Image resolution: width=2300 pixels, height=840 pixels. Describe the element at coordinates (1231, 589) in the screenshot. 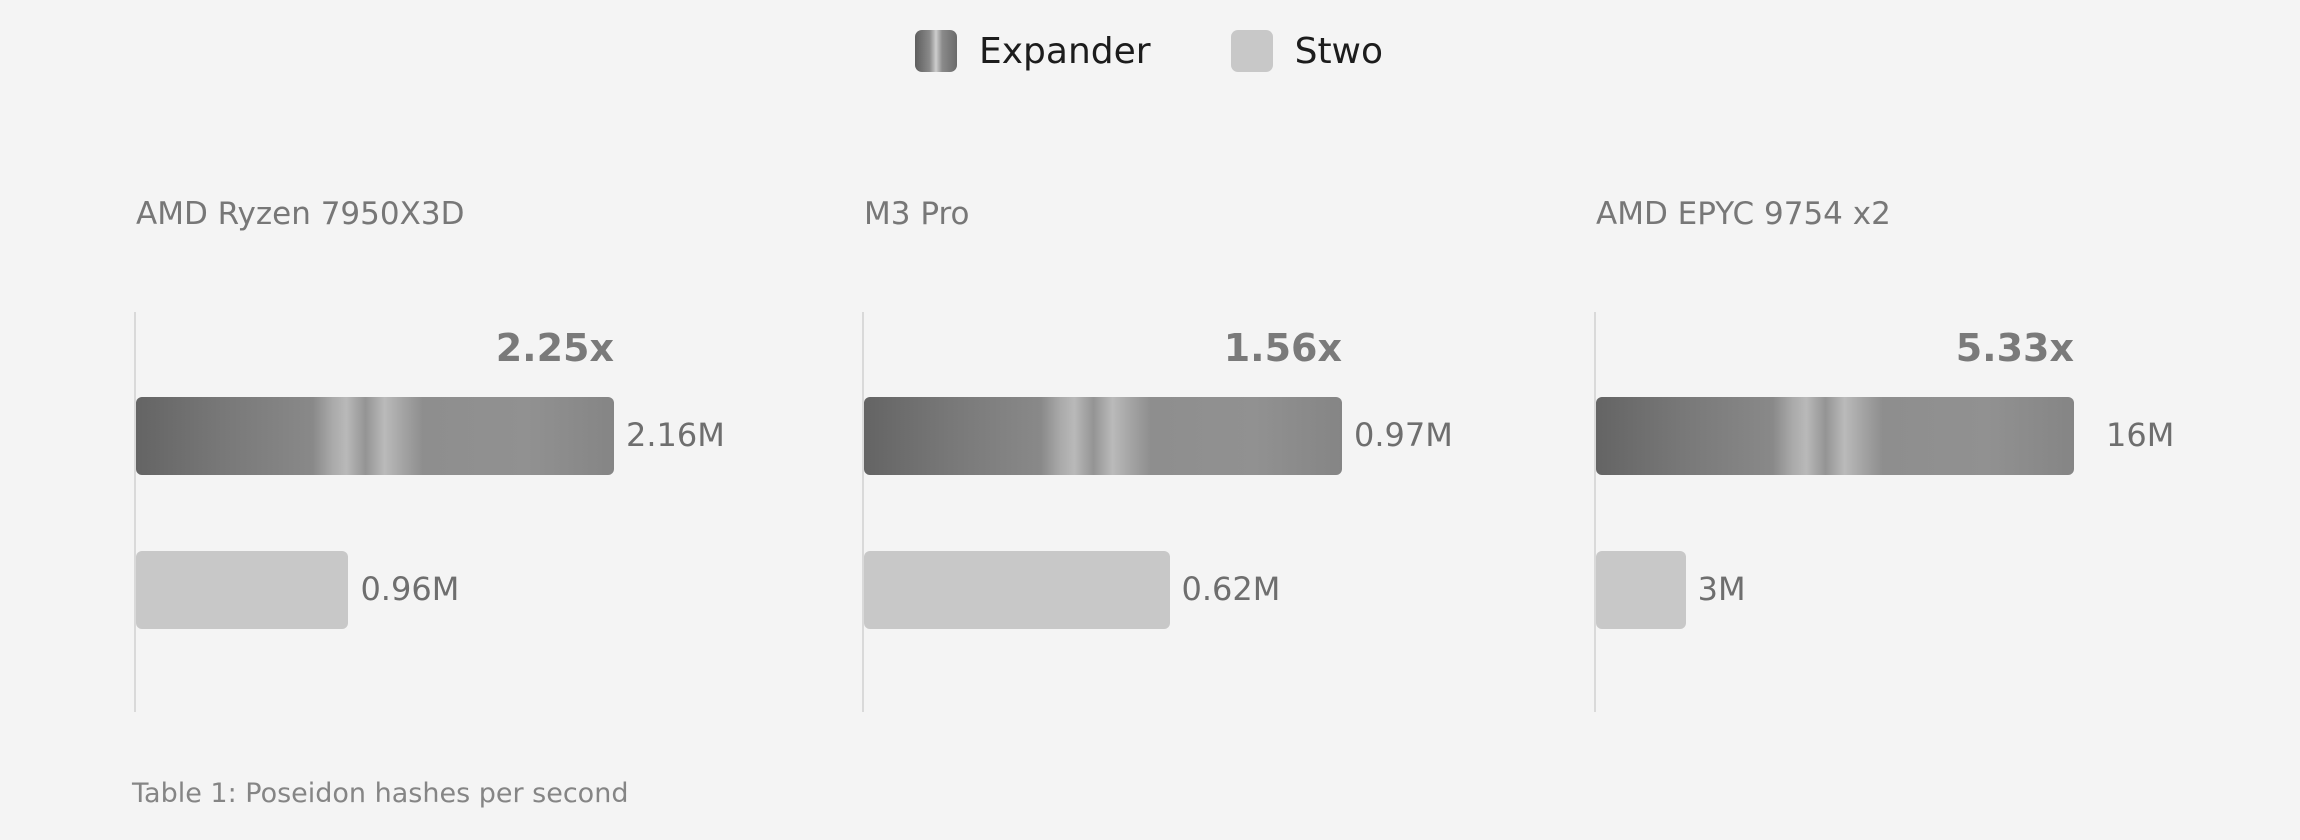

I see `value-label-stwo: 0.62M` at that location.